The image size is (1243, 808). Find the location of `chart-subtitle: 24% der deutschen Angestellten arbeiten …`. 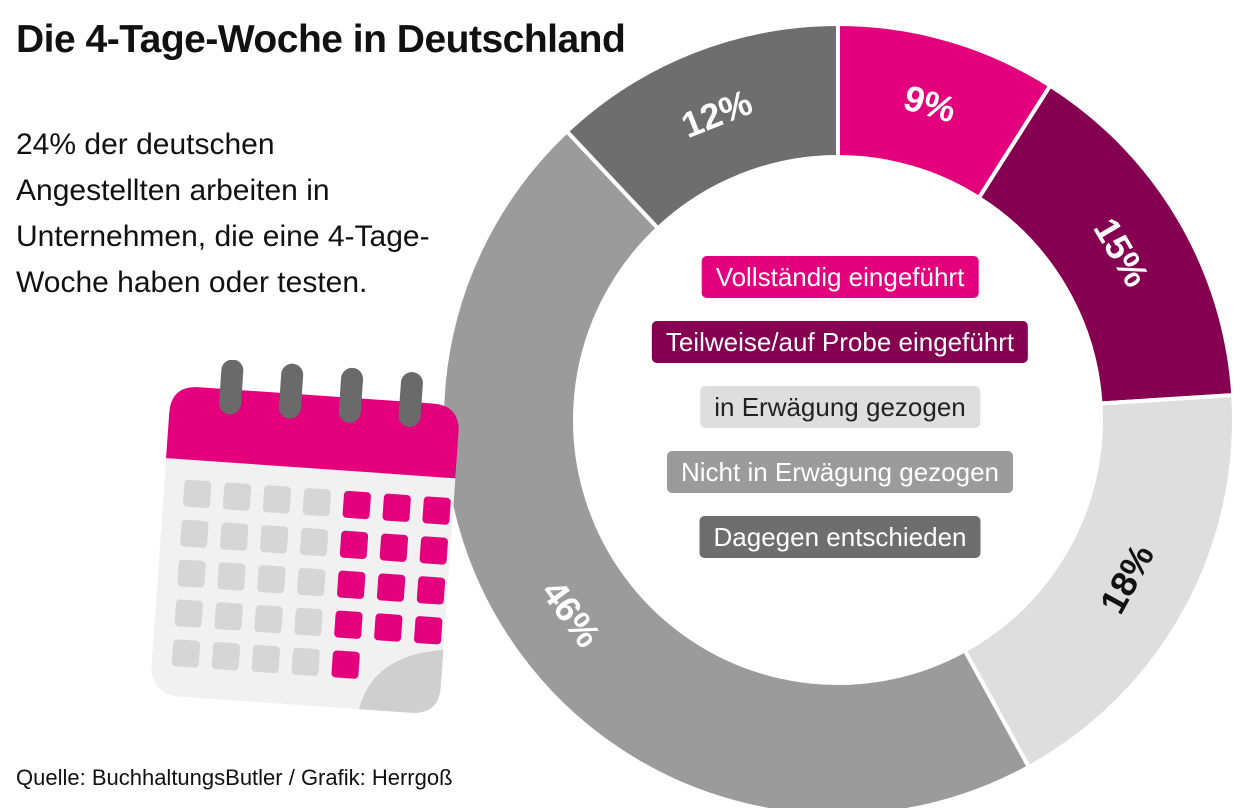

chart-subtitle: 24% der deutschen Angestellten arbeiten … is located at coordinates (223, 213).